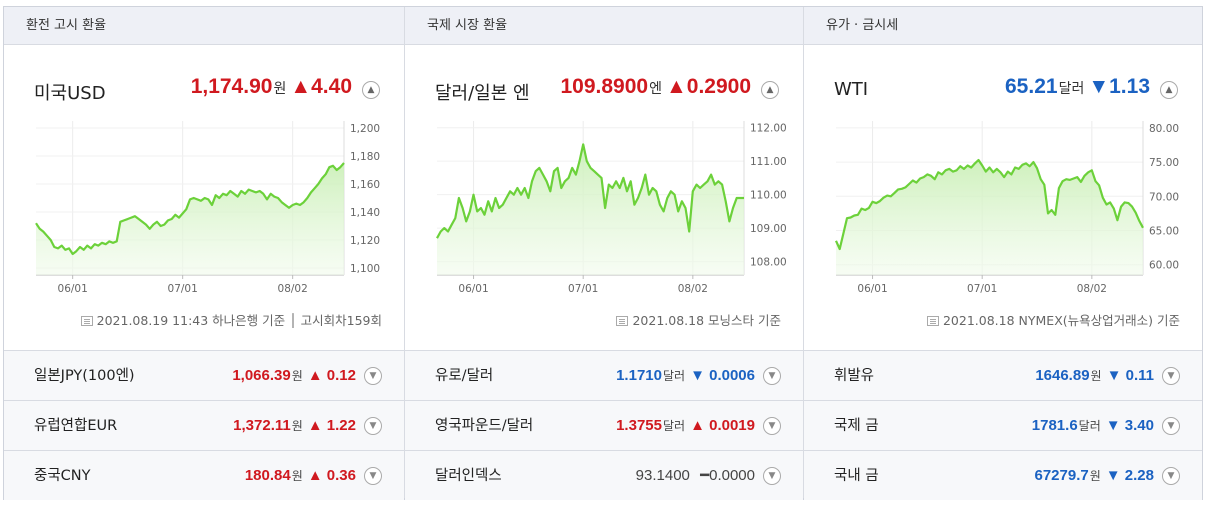 This screenshot has height=505, width=1208. I want to click on x-tick-label: 07/01, so click(982, 289).